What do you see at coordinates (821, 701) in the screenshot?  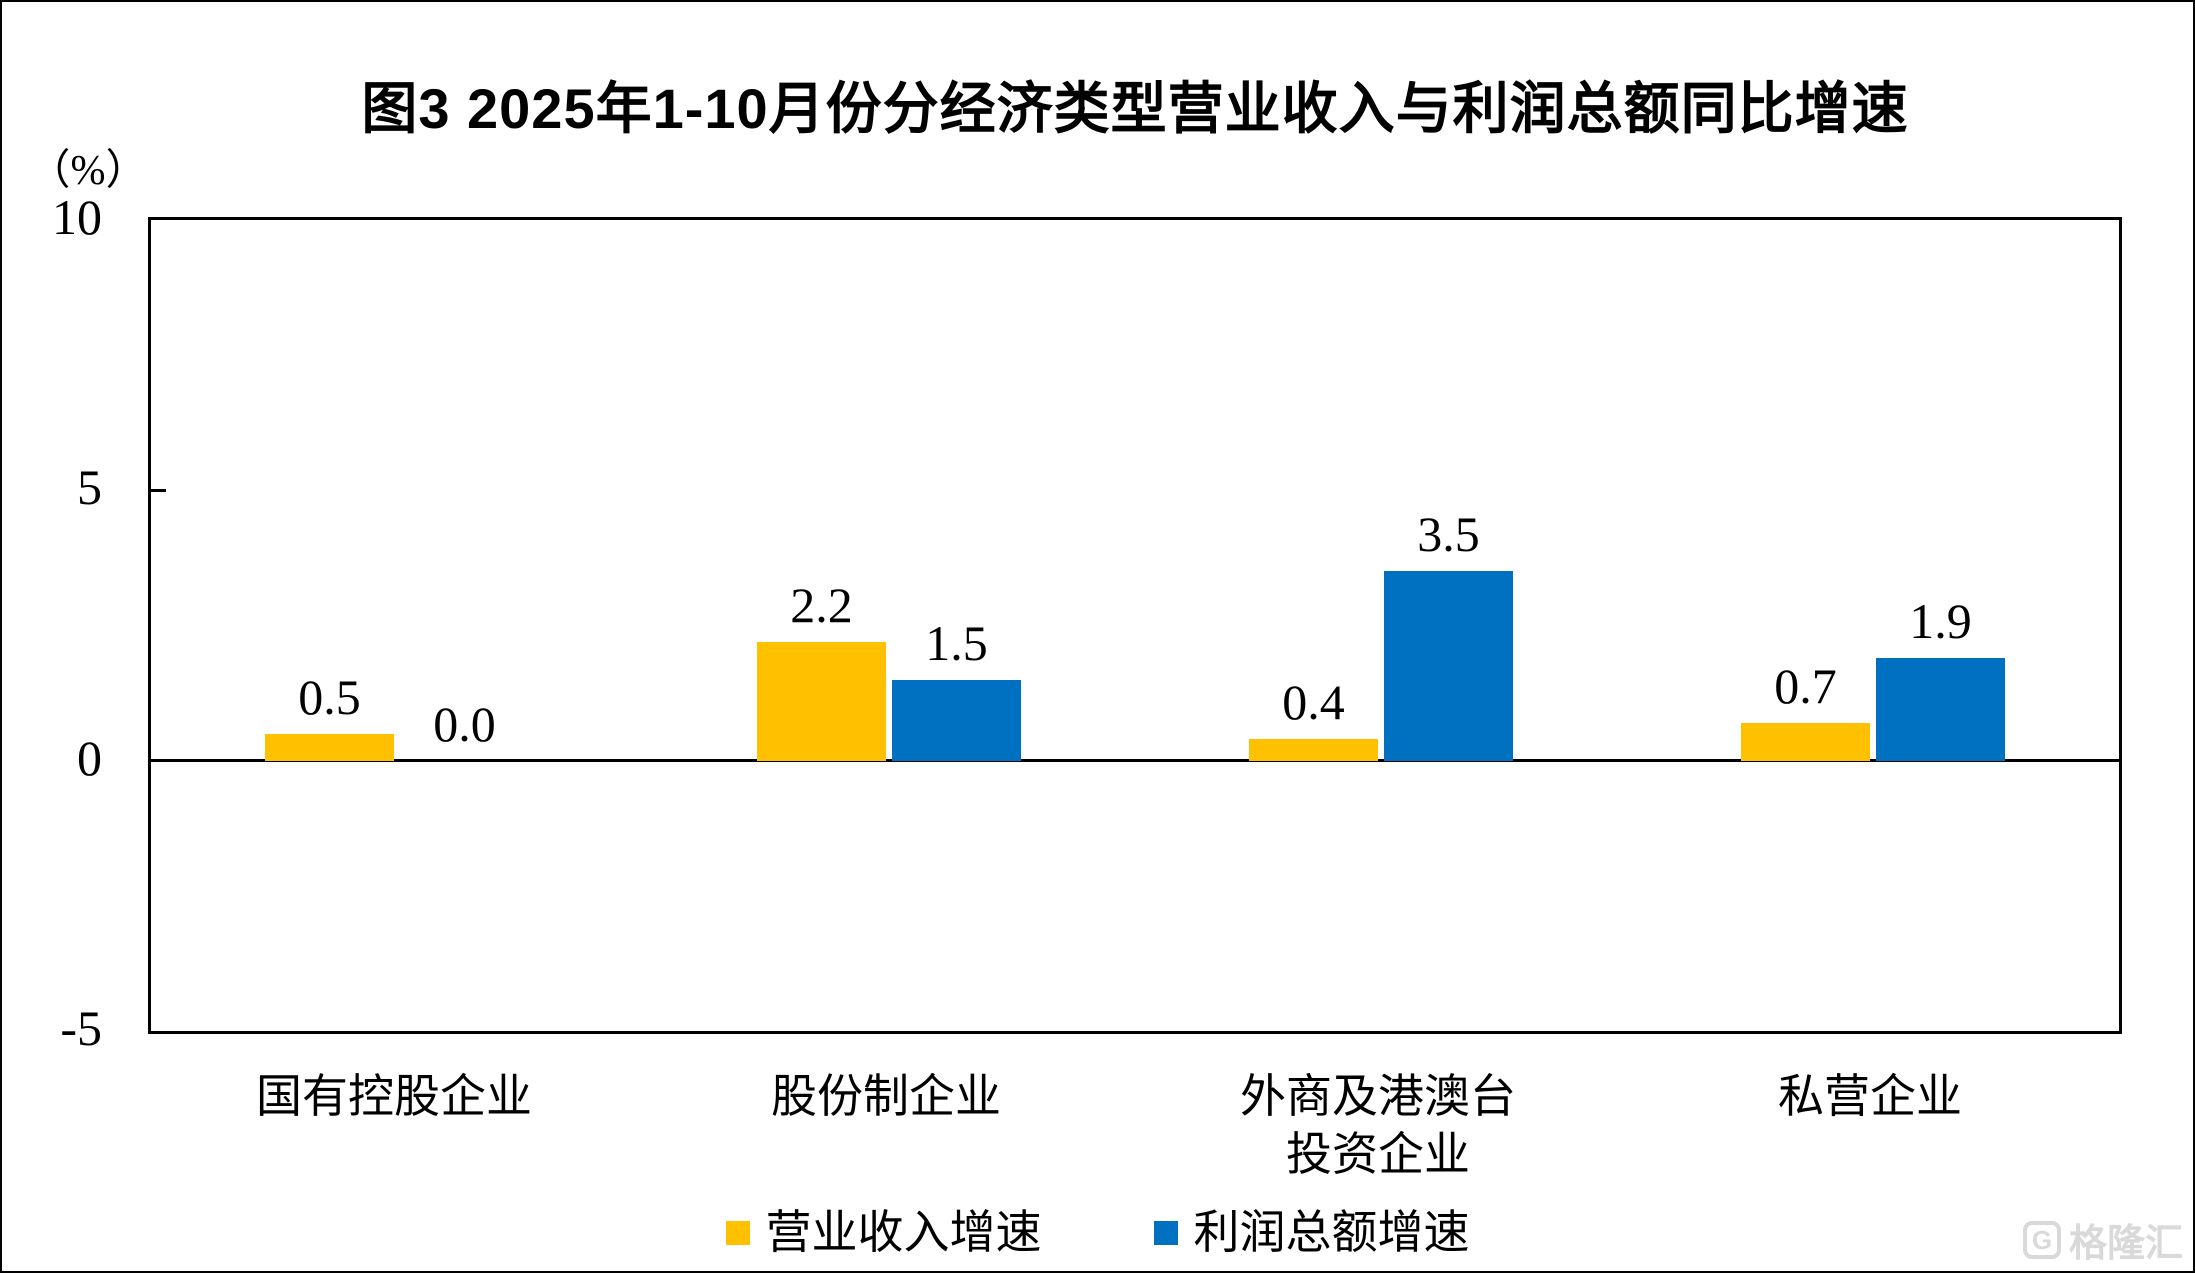 I see `bar-营业收入增速-股份制企业` at bounding box center [821, 701].